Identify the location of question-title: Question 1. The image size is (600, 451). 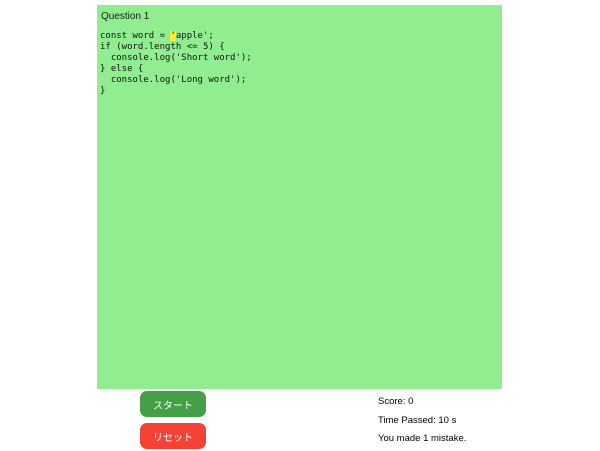
(125, 16).